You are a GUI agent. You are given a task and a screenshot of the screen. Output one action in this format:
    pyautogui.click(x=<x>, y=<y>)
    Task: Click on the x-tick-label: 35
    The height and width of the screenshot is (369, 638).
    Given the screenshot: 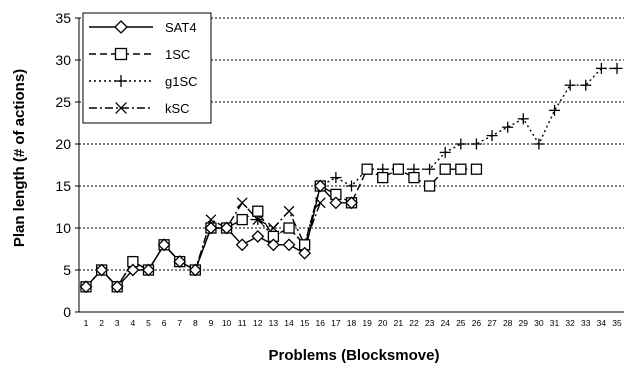 What is the action you would take?
    pyautogui.click(x=617, y=323)
    